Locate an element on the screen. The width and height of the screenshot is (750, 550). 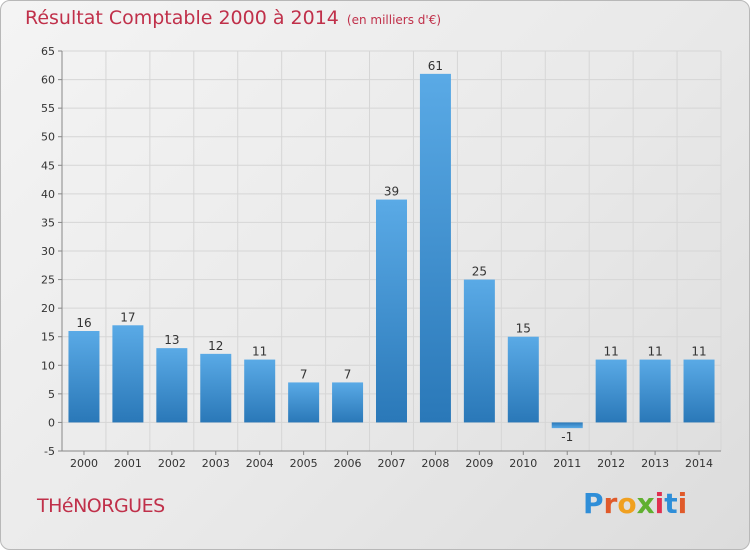
x-tick-label: 2007 is located at coordinates (392, 463).